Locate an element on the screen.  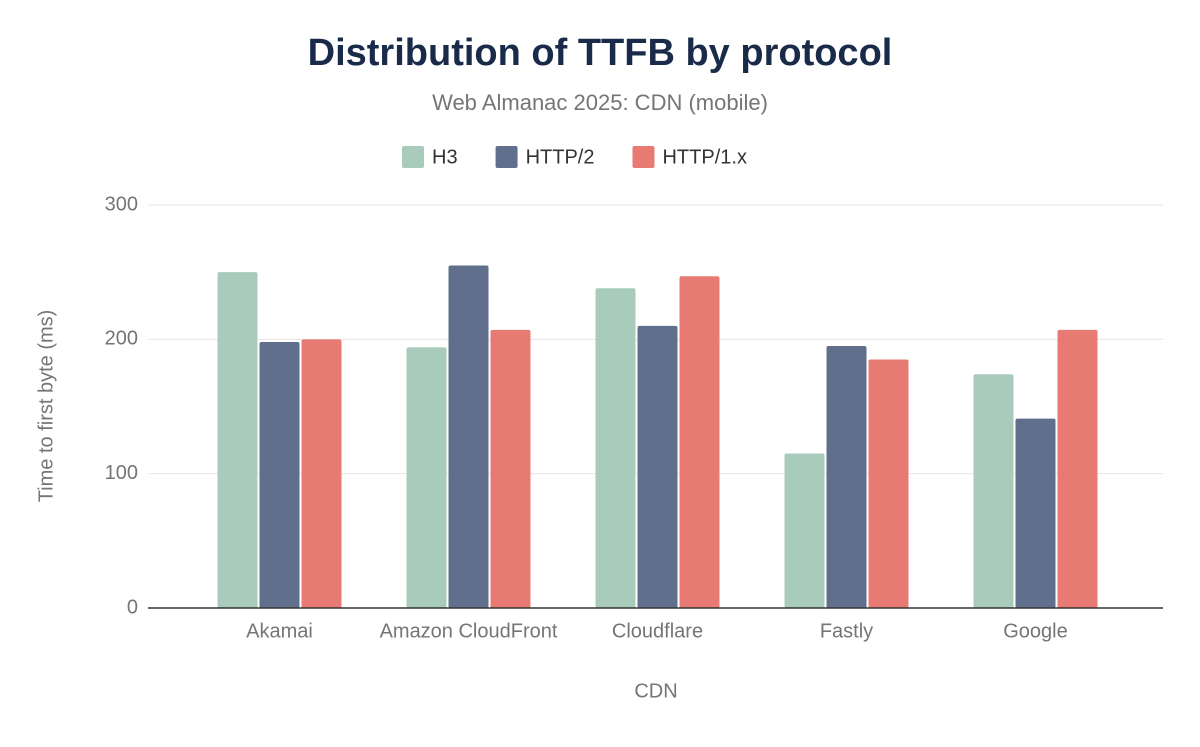
x-tick-label: Akamai is located at coordinates (279, 631).